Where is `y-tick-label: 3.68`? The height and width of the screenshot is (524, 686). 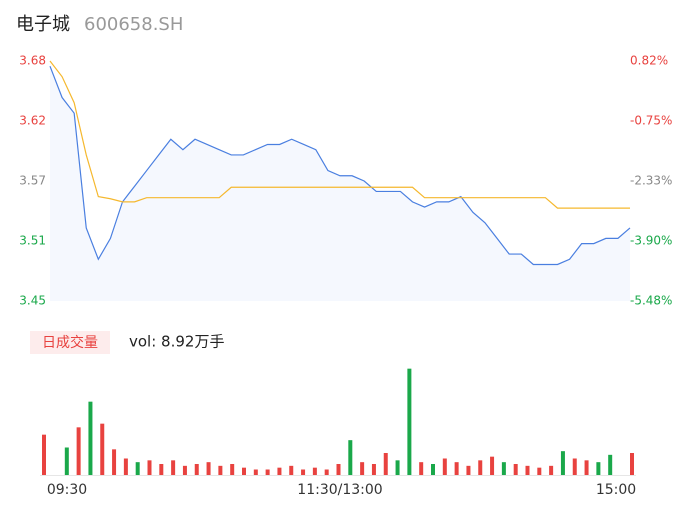 y-tick-label: 3.68 is located at coordinates (32, 61).